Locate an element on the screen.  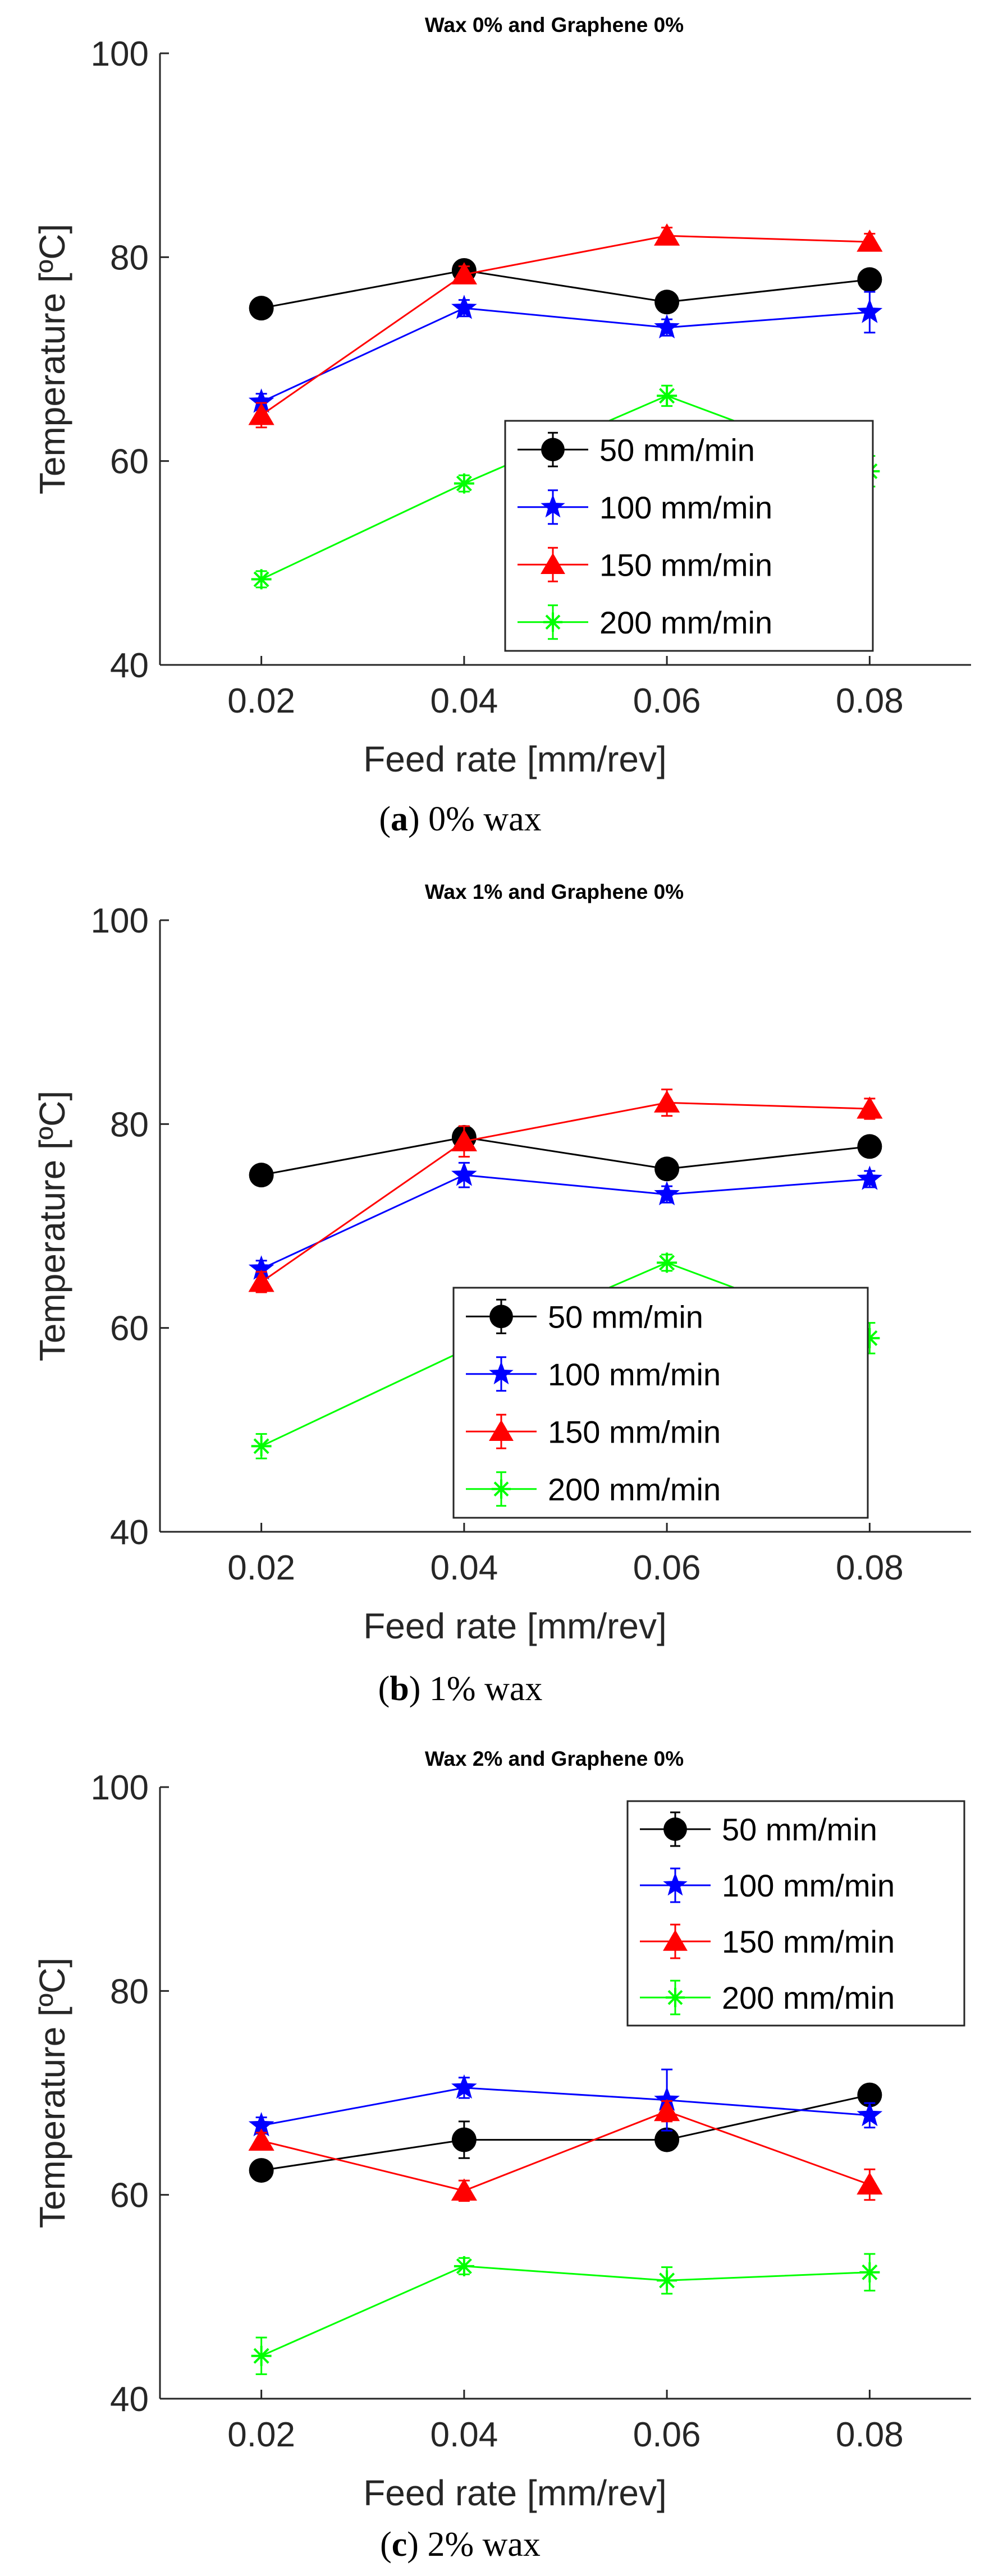
y-axis-label: Temperature [ºC] is located at coordinates (52, 1226).